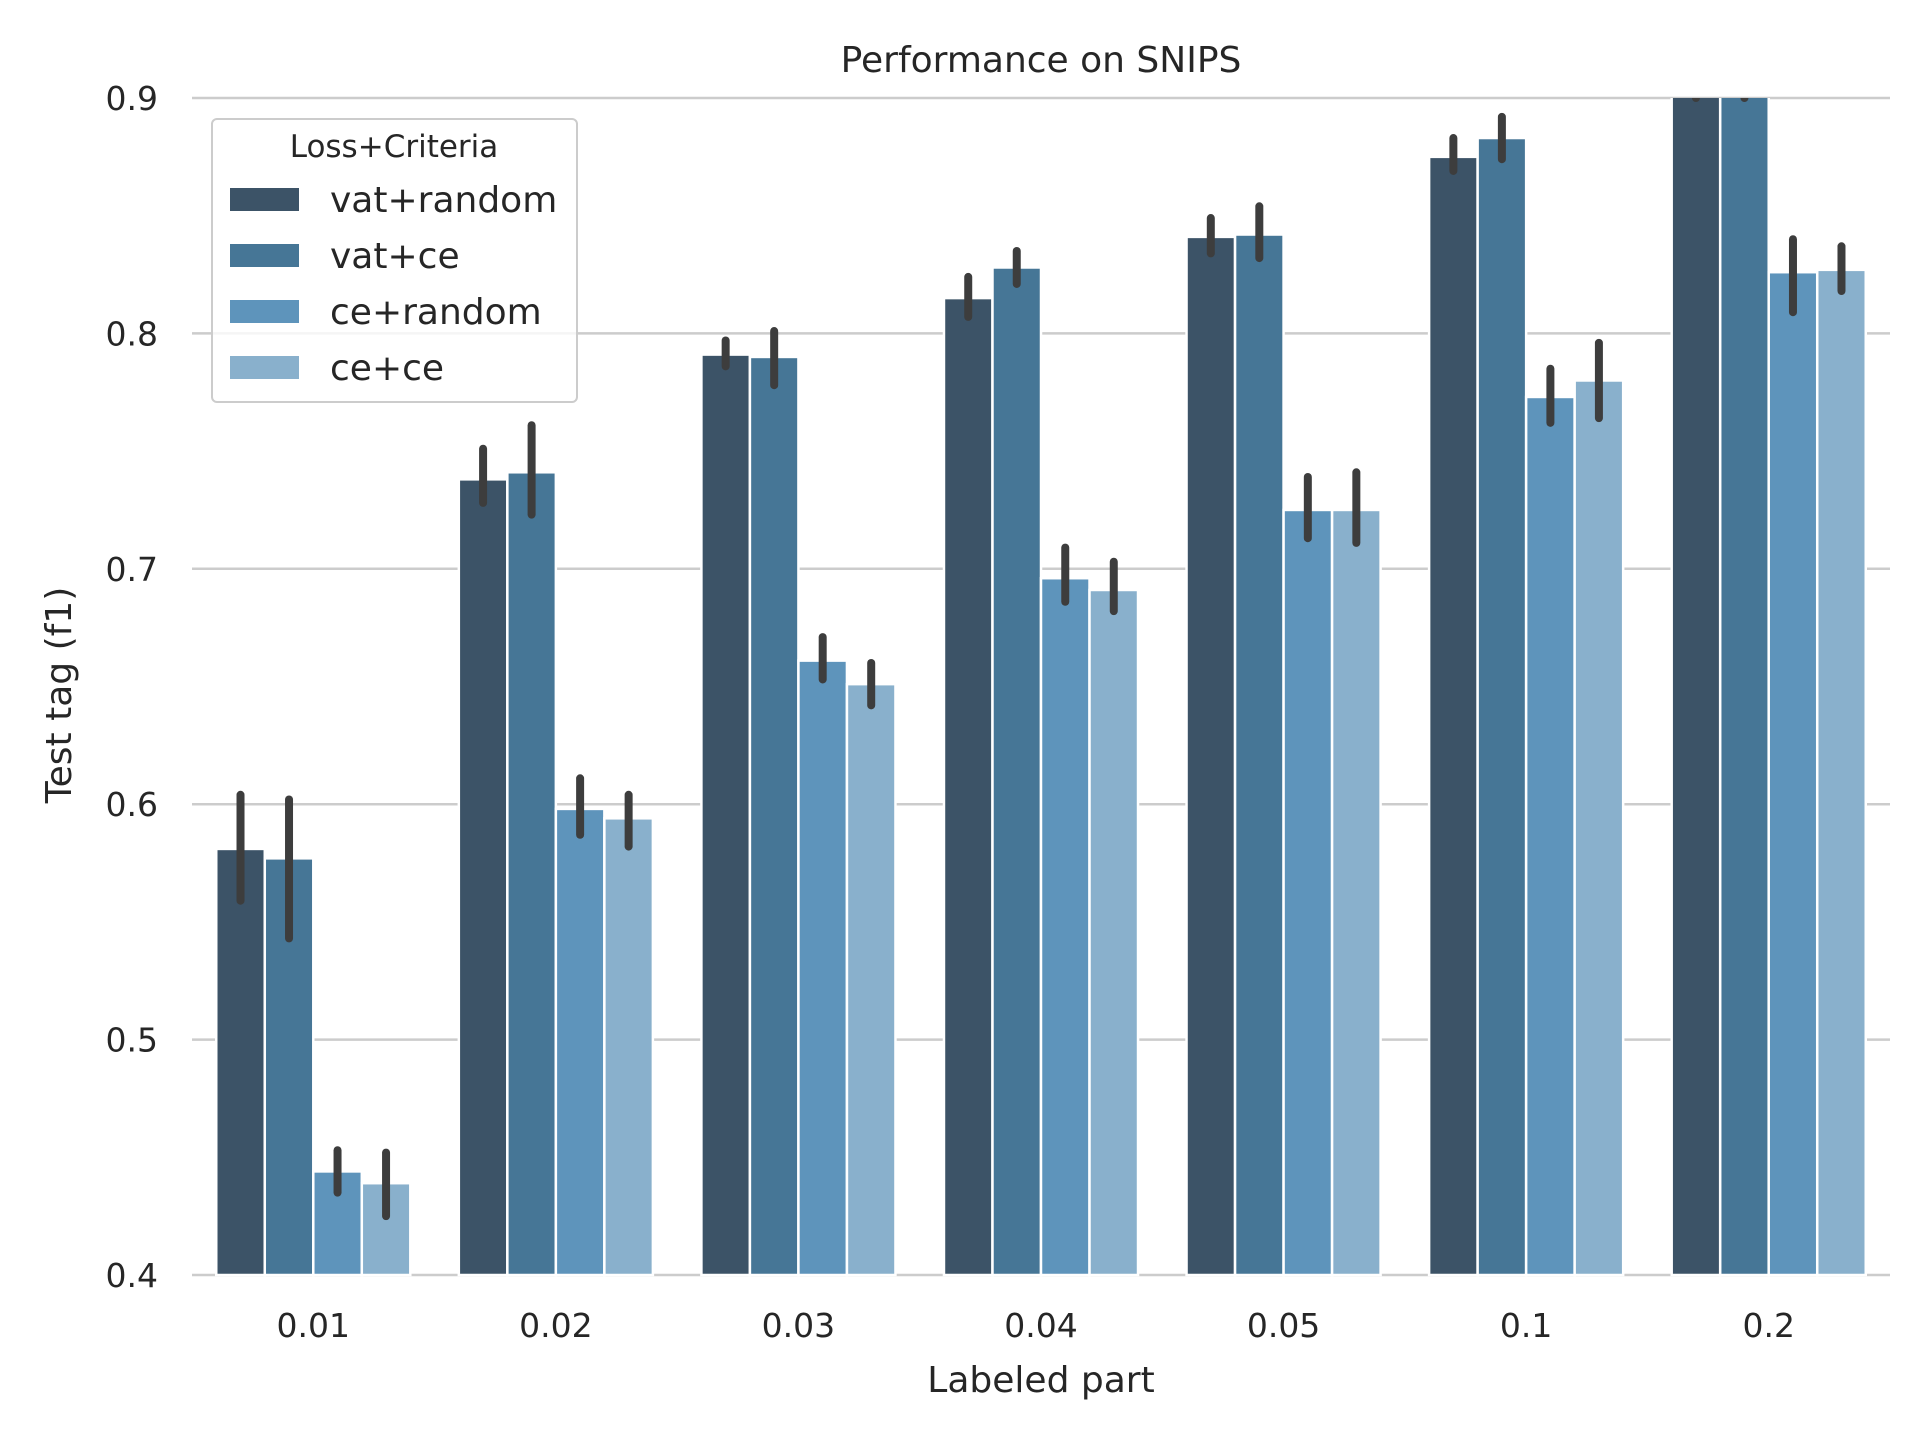 Image resolution: width=1920 pixels, height=1440 pixels. Describe the element at coordinates (132, 804) in the screenshot. I see `y-tick-label: 0.6` at that location.